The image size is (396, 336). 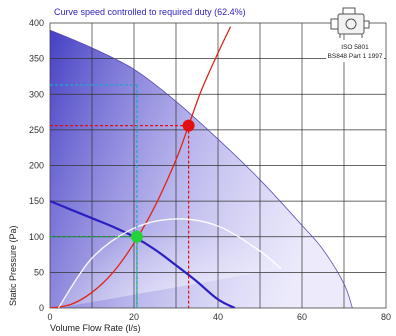 I want to click on controlled-duty-point-marker, so click(x=136, y=236).